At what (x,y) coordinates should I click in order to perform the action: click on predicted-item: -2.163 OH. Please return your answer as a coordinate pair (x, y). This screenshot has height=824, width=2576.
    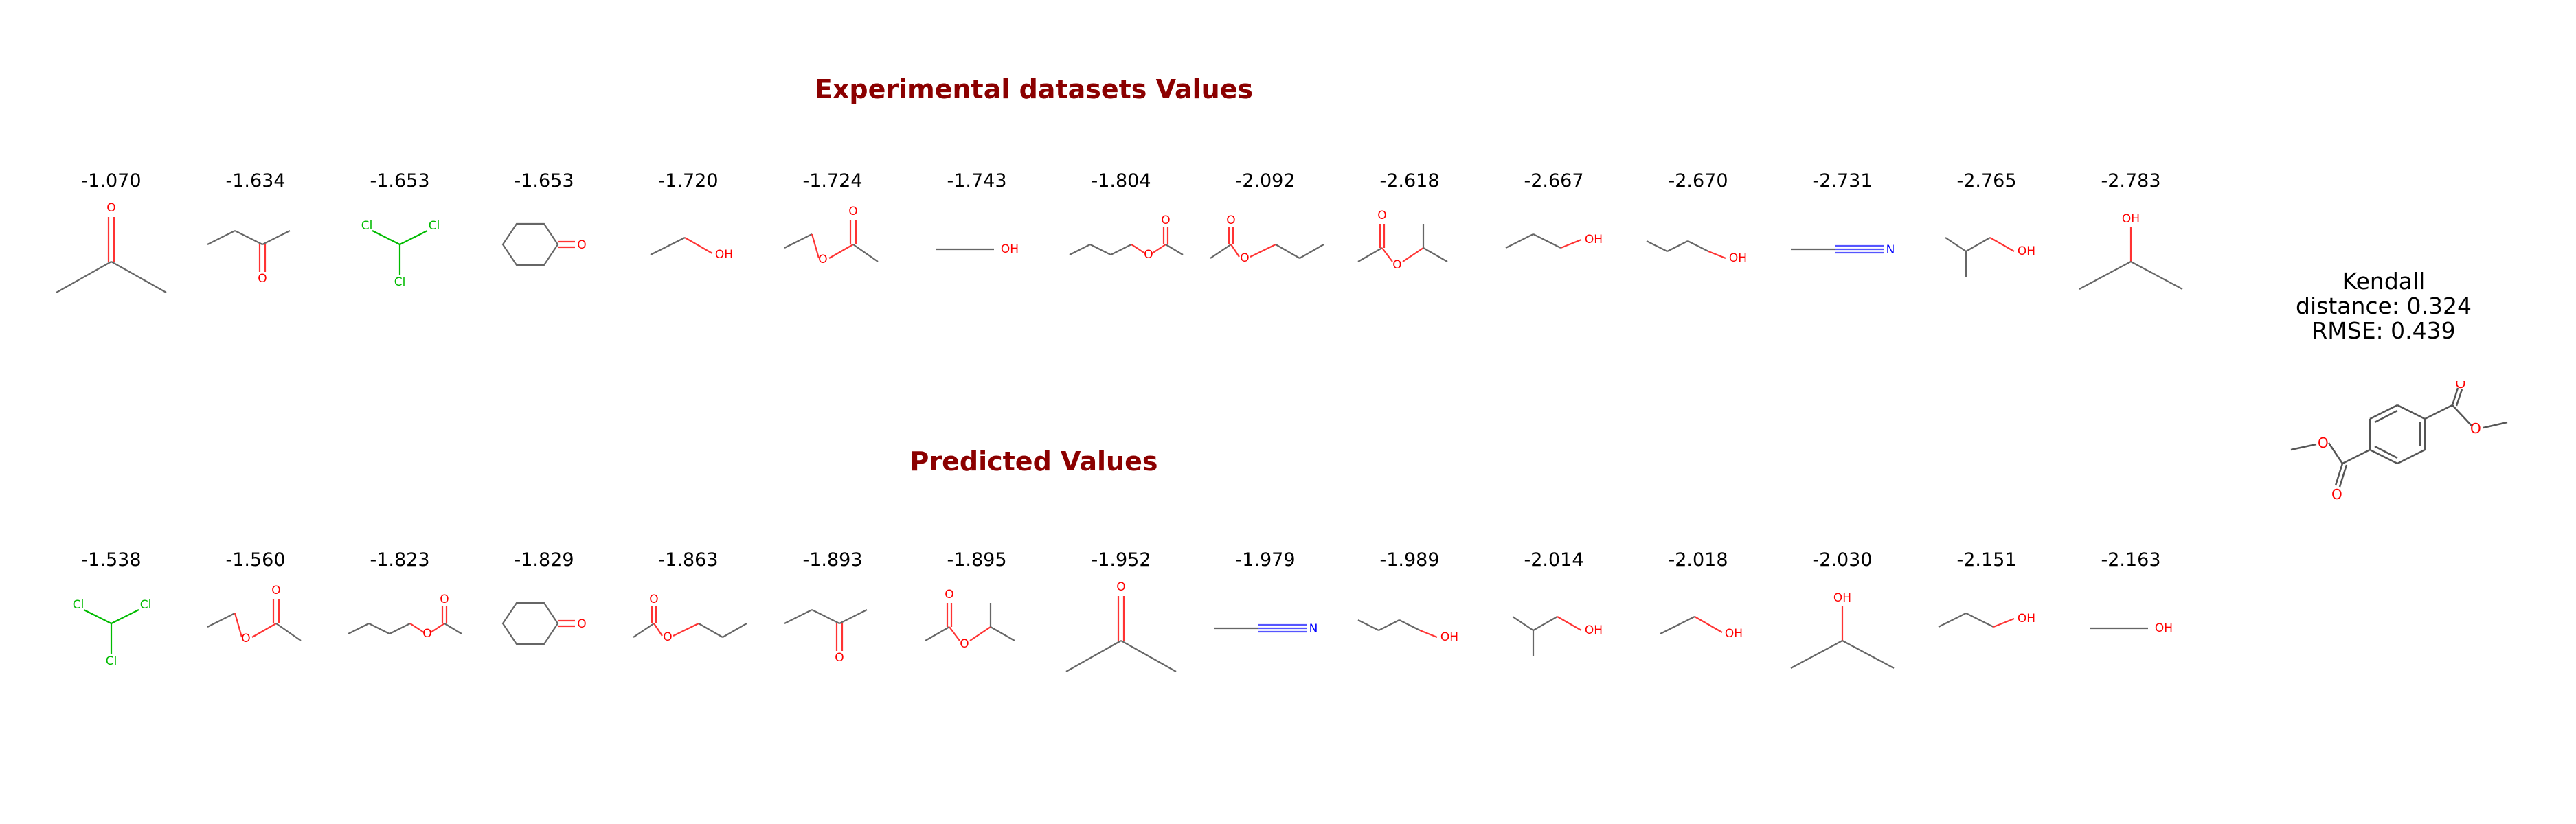
    Looking at the image, I should click on (2131, 635).